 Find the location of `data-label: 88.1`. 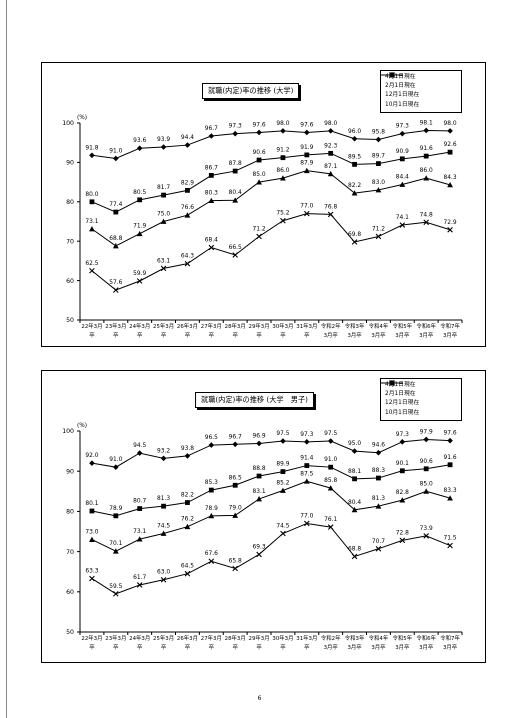

data-label: 88.1 is located at coordinates (354, 472).